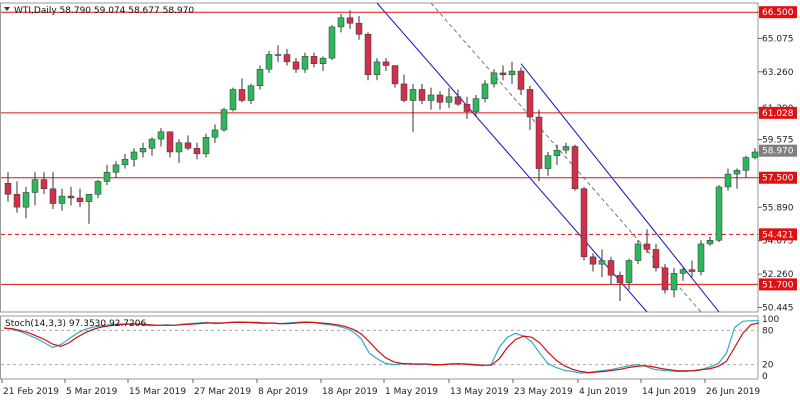 The width and height of the screenshot is (800, 400). I want to click on last-price-tag-bg, so click(778, 150).